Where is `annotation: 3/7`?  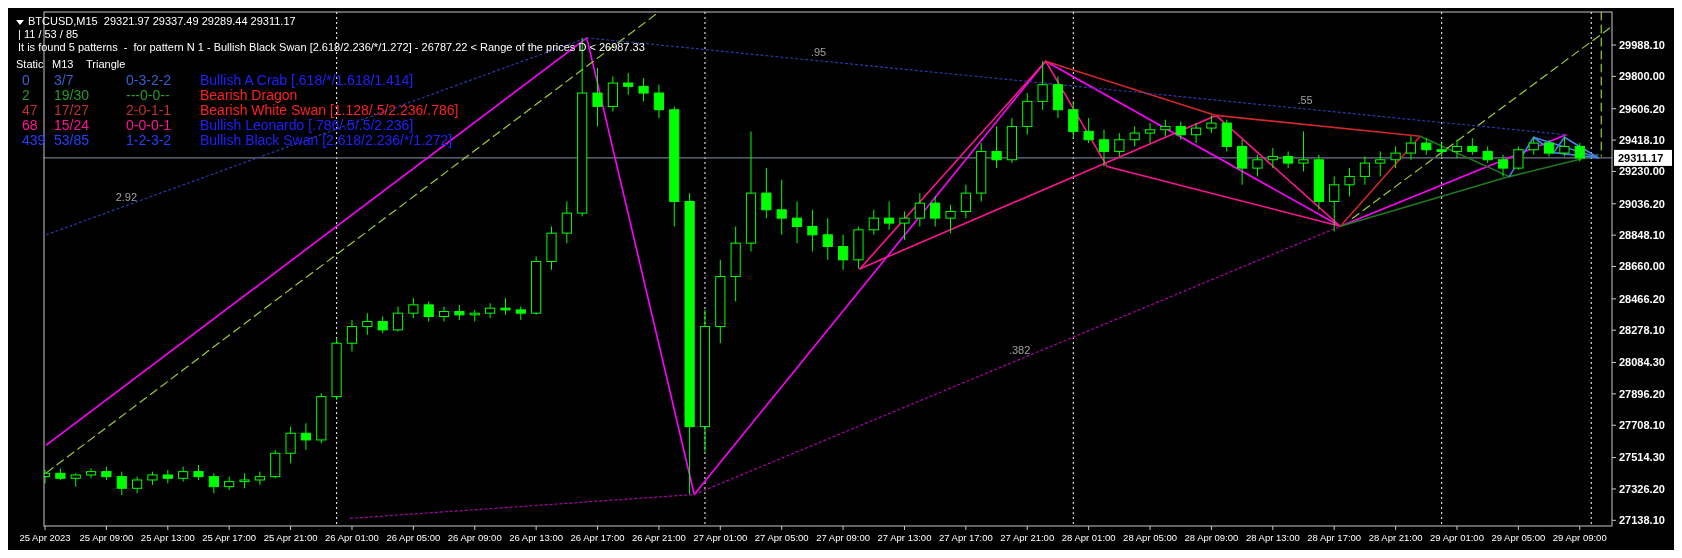 annotation: 3/7 is located at coordinates (64, 80).